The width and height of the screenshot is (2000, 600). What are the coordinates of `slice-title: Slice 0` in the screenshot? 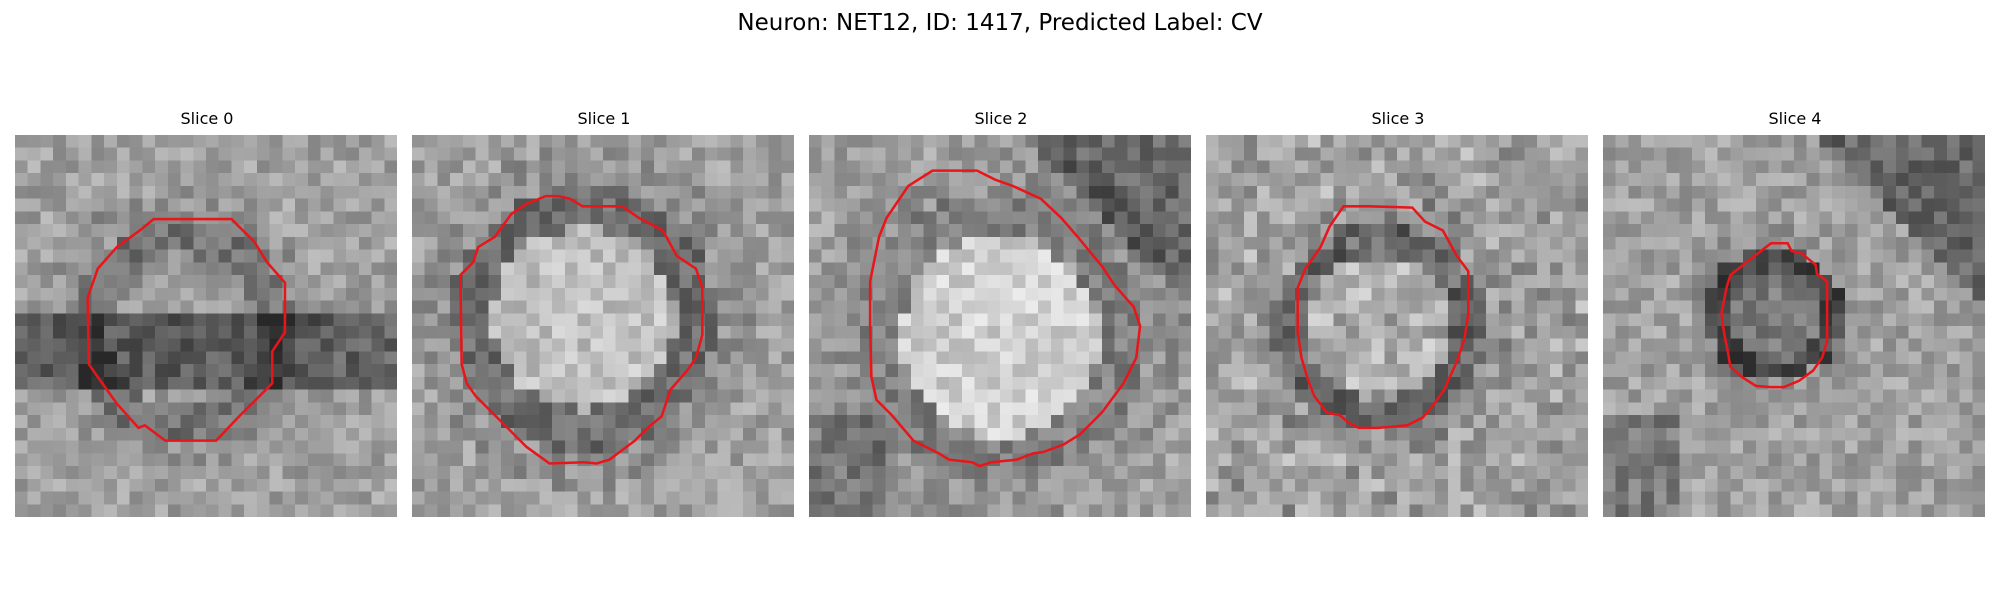 It's located at (207, 118).